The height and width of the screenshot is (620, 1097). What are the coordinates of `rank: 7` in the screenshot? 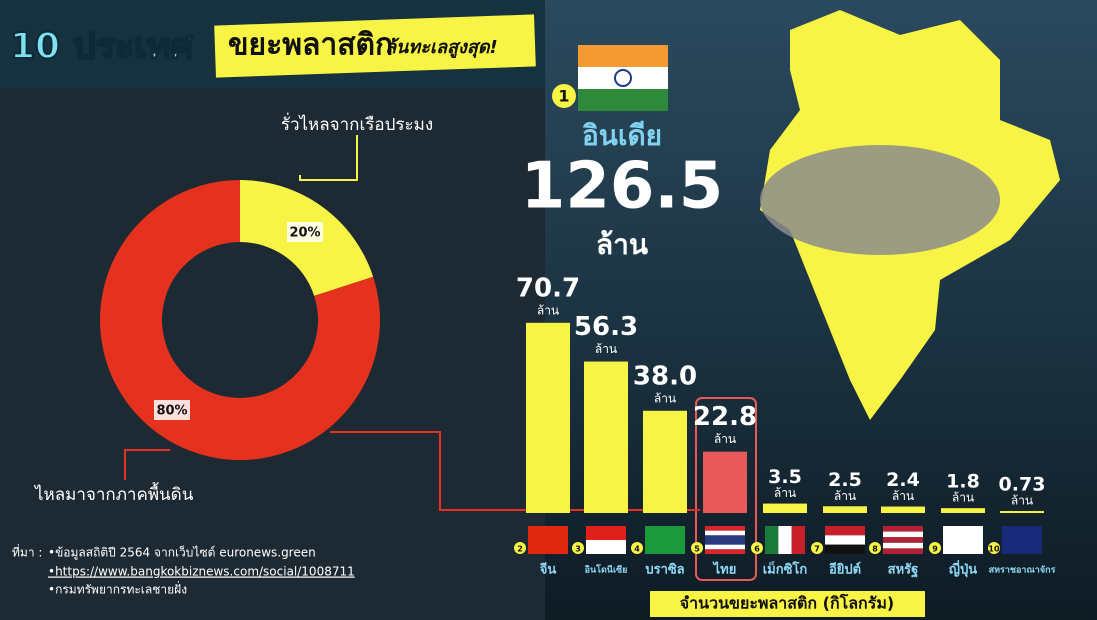 It's located at (817, 549).